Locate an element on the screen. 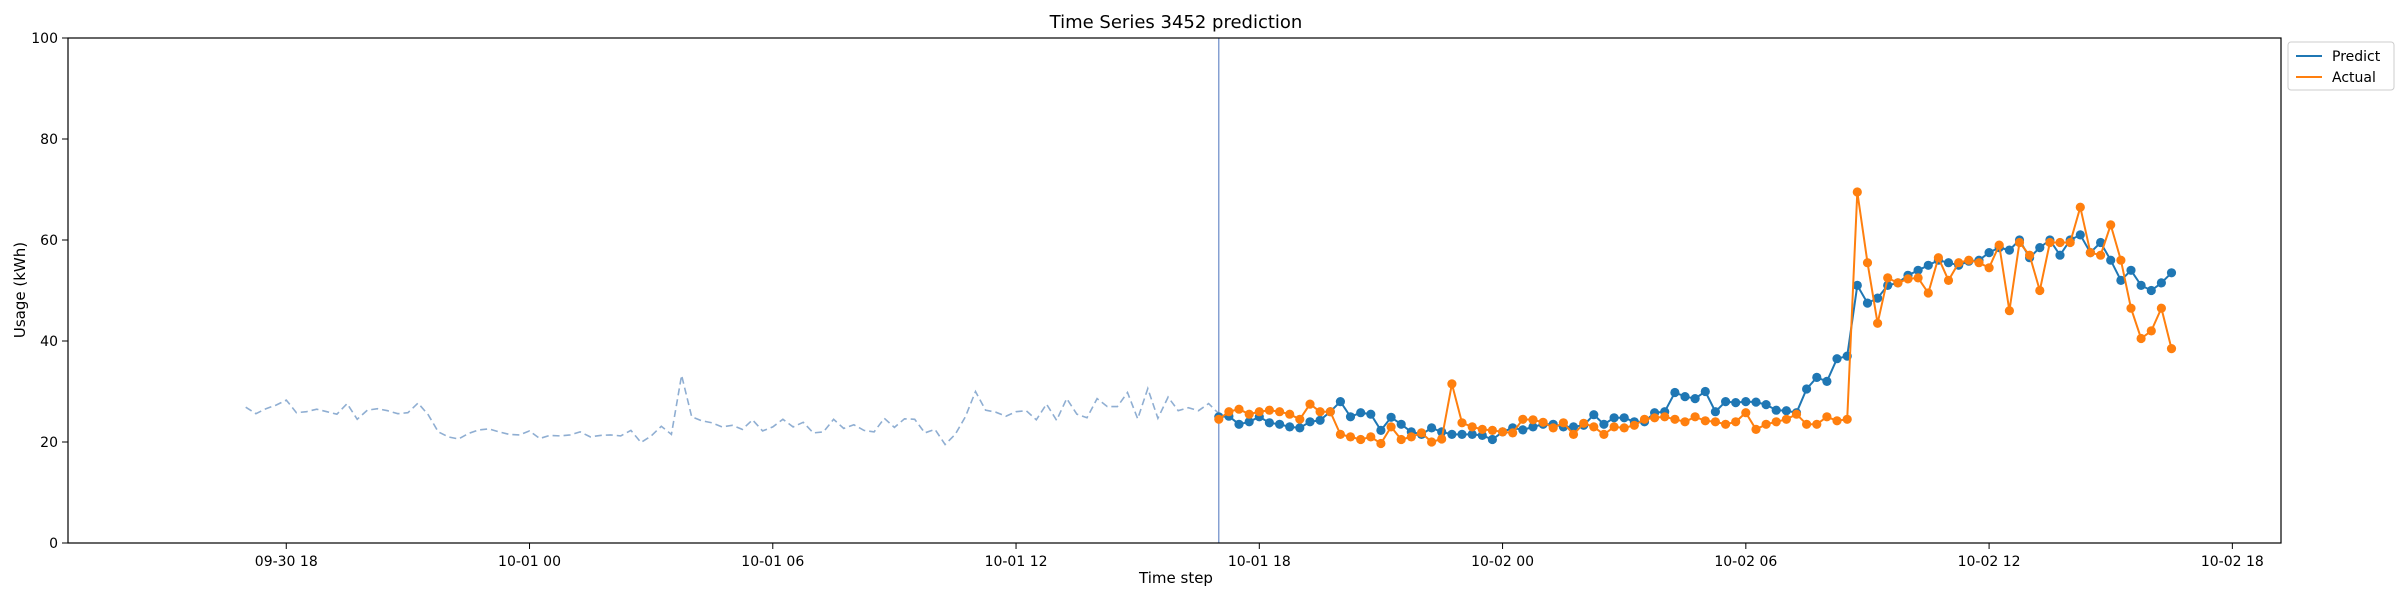 This screenshot has width=2400, height=600. chart-title: Time Series 3452 prediction is located at coordinates (1176, 22).